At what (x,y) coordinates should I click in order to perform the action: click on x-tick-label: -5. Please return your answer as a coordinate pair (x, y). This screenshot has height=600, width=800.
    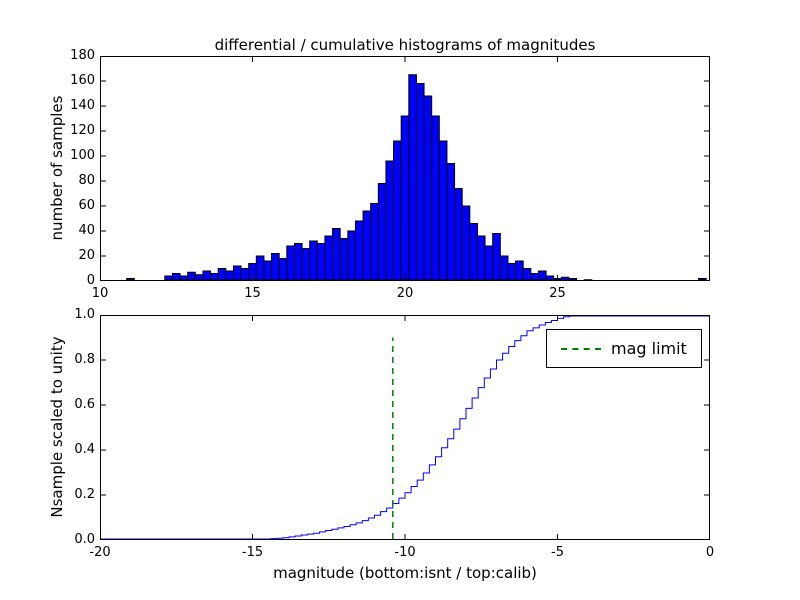
    Looking at the image, I should click on (557, 552).